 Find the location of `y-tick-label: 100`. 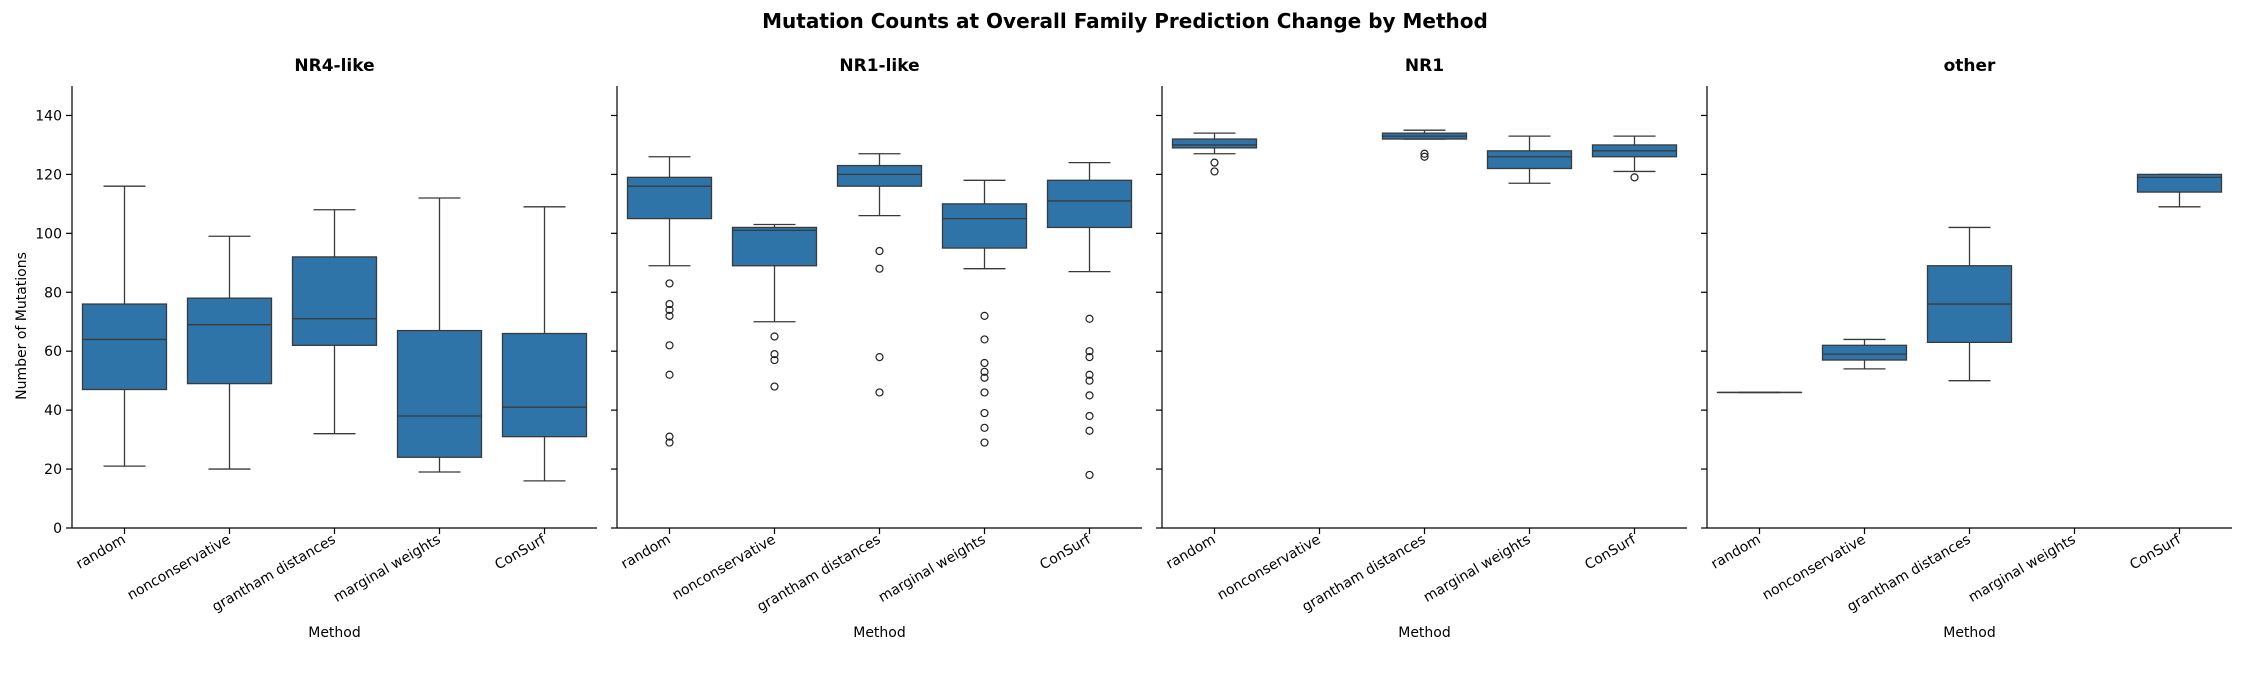

y-tick-label: 100 is located at coordinates (48, 234).